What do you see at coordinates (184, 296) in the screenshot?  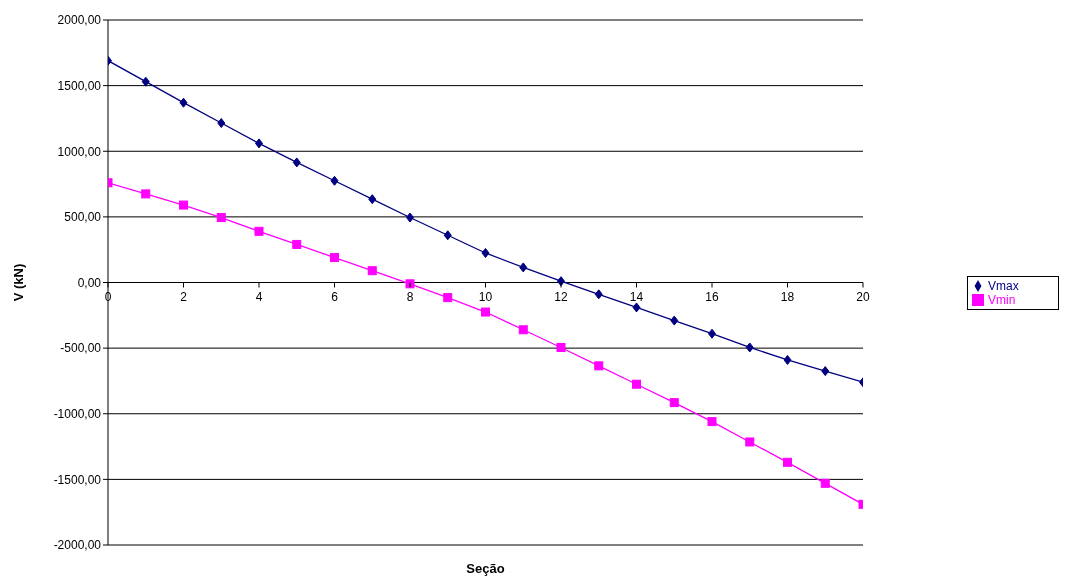 I see `x-tick-label: 2` at bounding box center [184, 296].